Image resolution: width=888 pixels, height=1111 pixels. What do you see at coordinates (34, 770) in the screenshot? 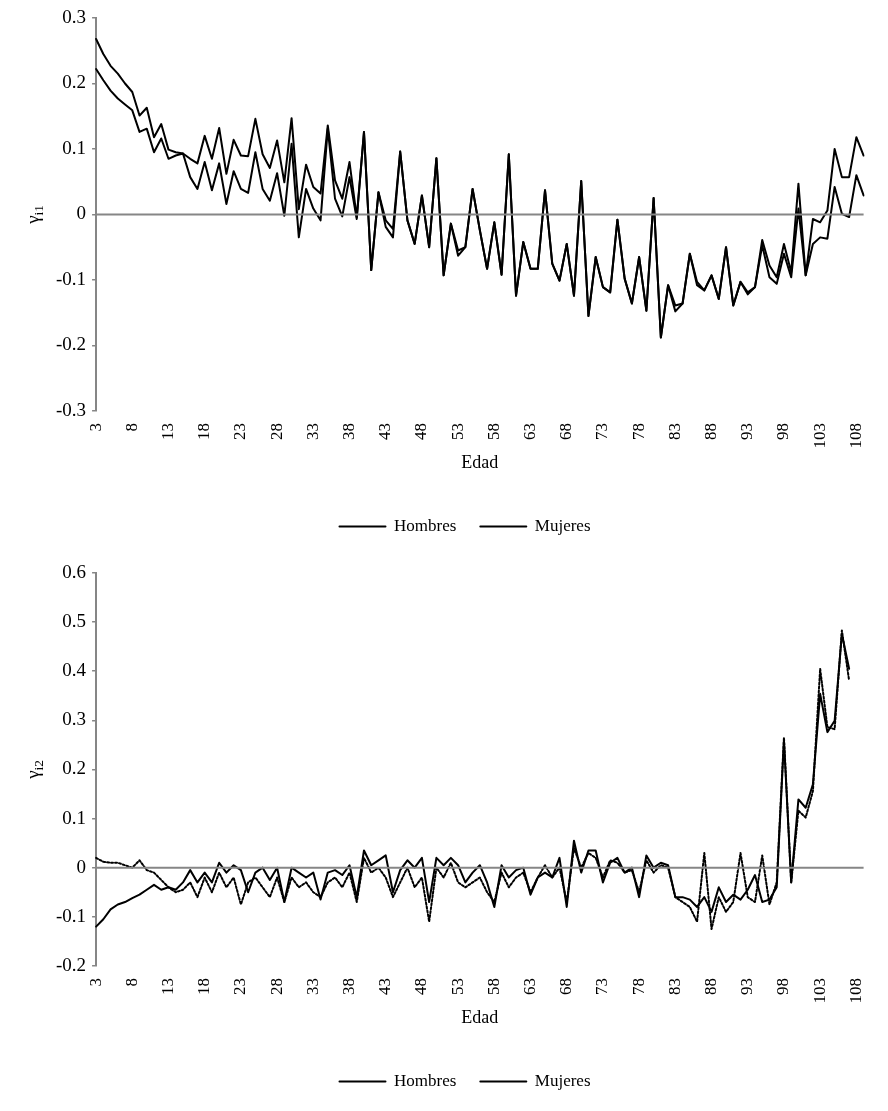
I see `y-axis-title: γi2` at bounding box center [34, 770].